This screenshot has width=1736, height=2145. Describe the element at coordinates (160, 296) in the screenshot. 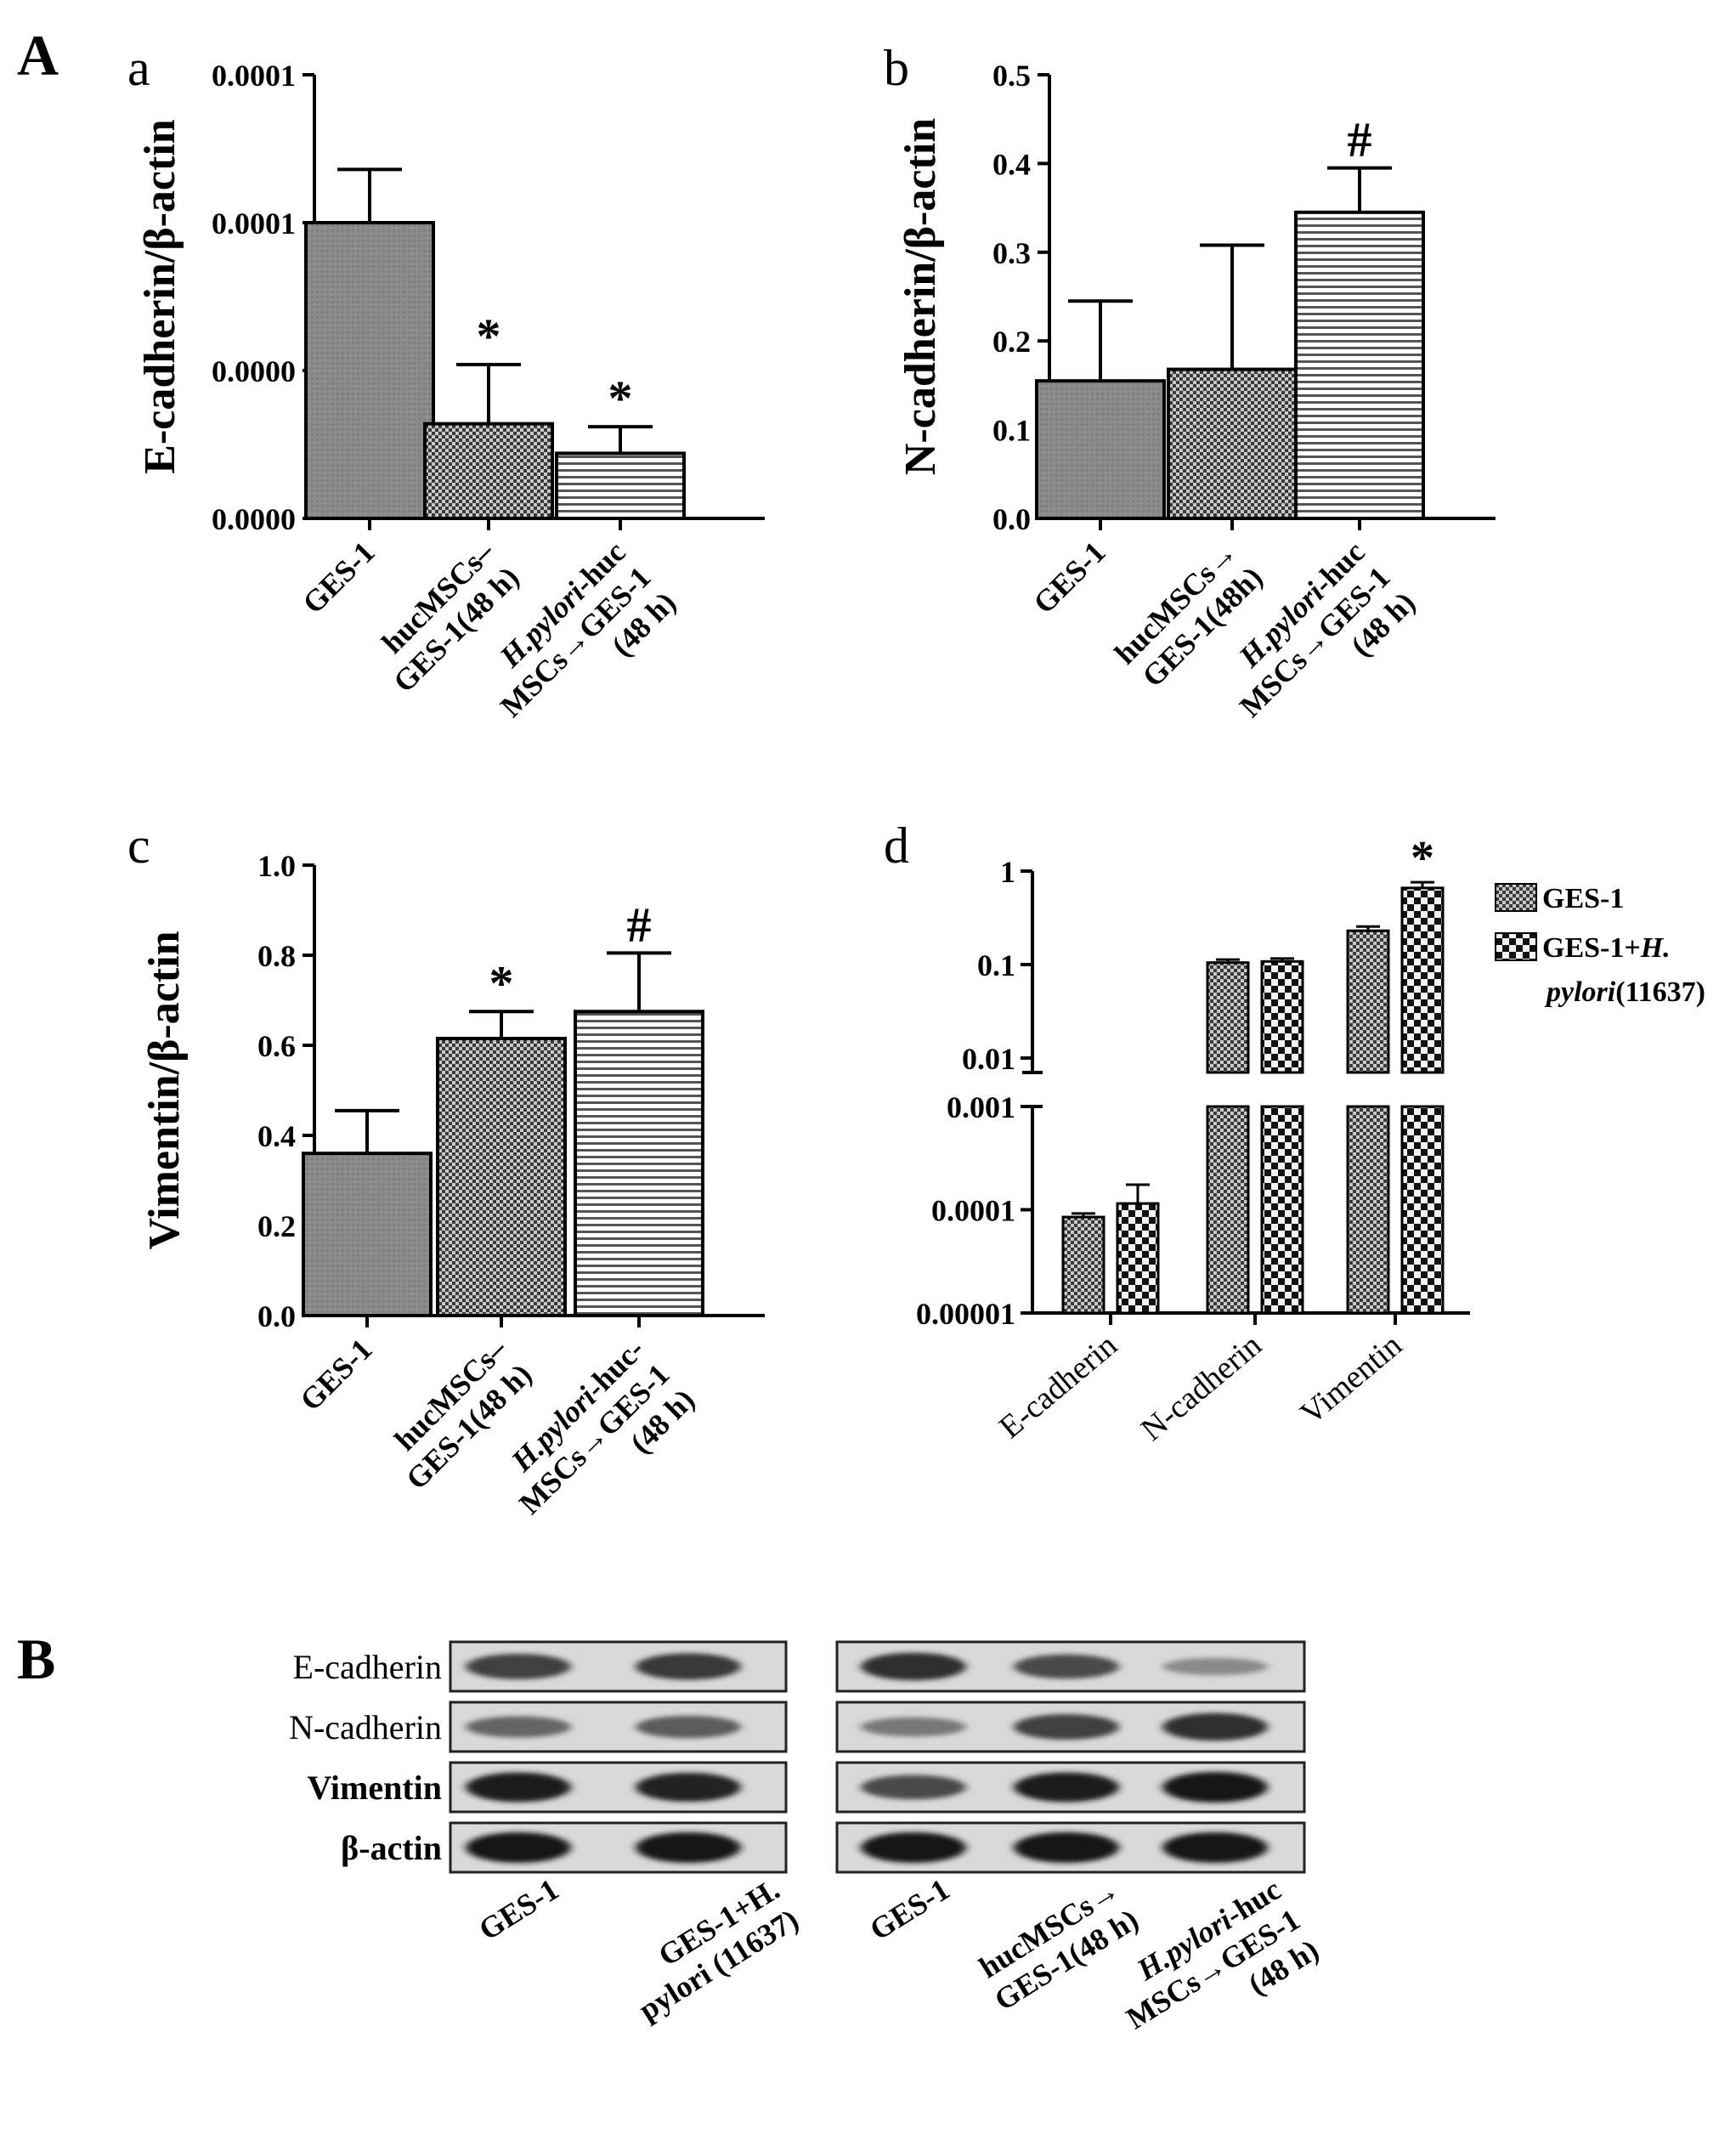

I see `y-axis-label: E-cadherin/β-actin` at that location.